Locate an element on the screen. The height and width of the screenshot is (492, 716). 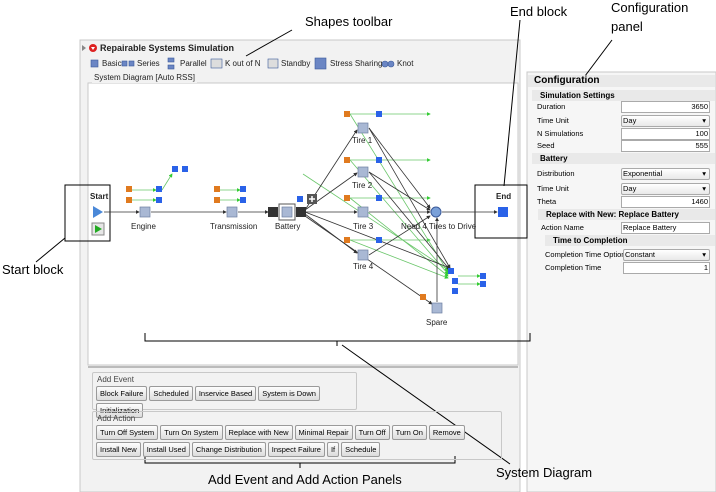
knot is located at coordinates (436, 212).